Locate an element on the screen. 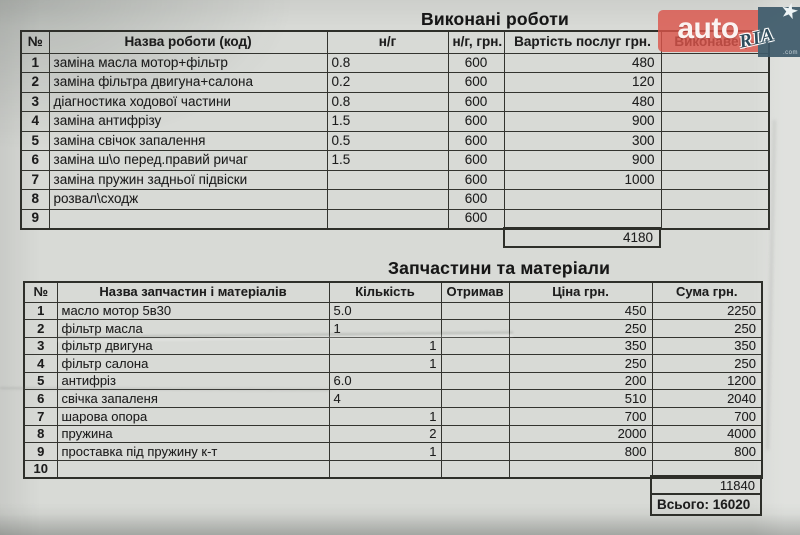  cell-price: 200 is located at coordinates (580, 381).